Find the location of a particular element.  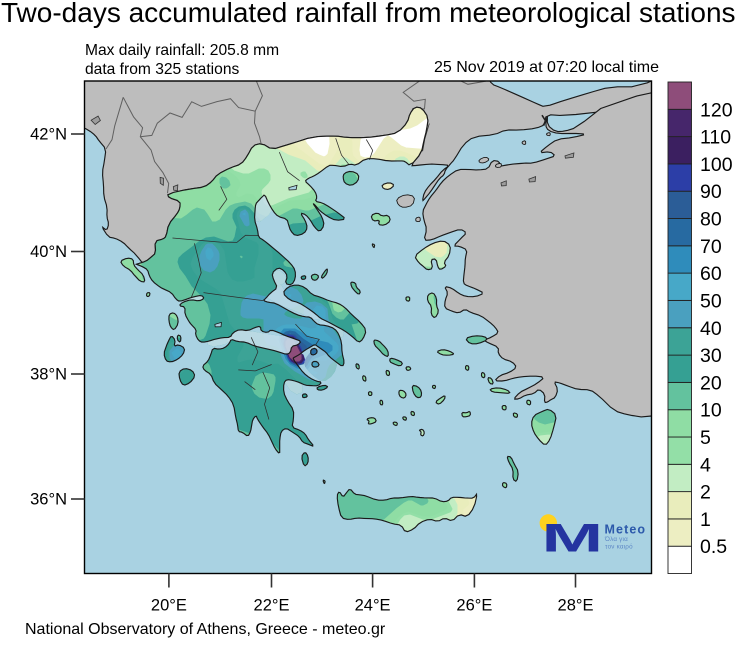

svg-text: 36°N is located at coordinates (48, 500).